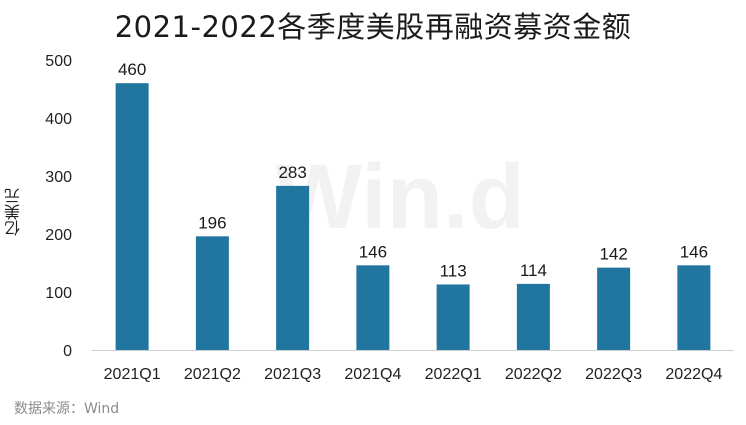 This screenshot has height=425, width=746. Describe the element at coordinates (58, 235) in the screenshot. I see `y-tick-label: 200` at that location.